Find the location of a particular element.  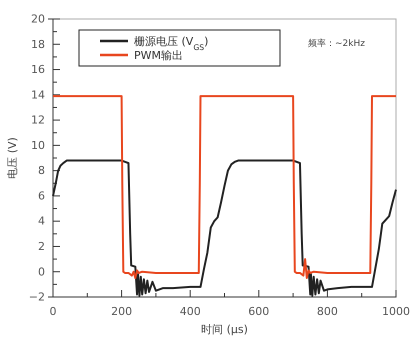

y-tick-label: 16 is located at coordinates (38, 69).